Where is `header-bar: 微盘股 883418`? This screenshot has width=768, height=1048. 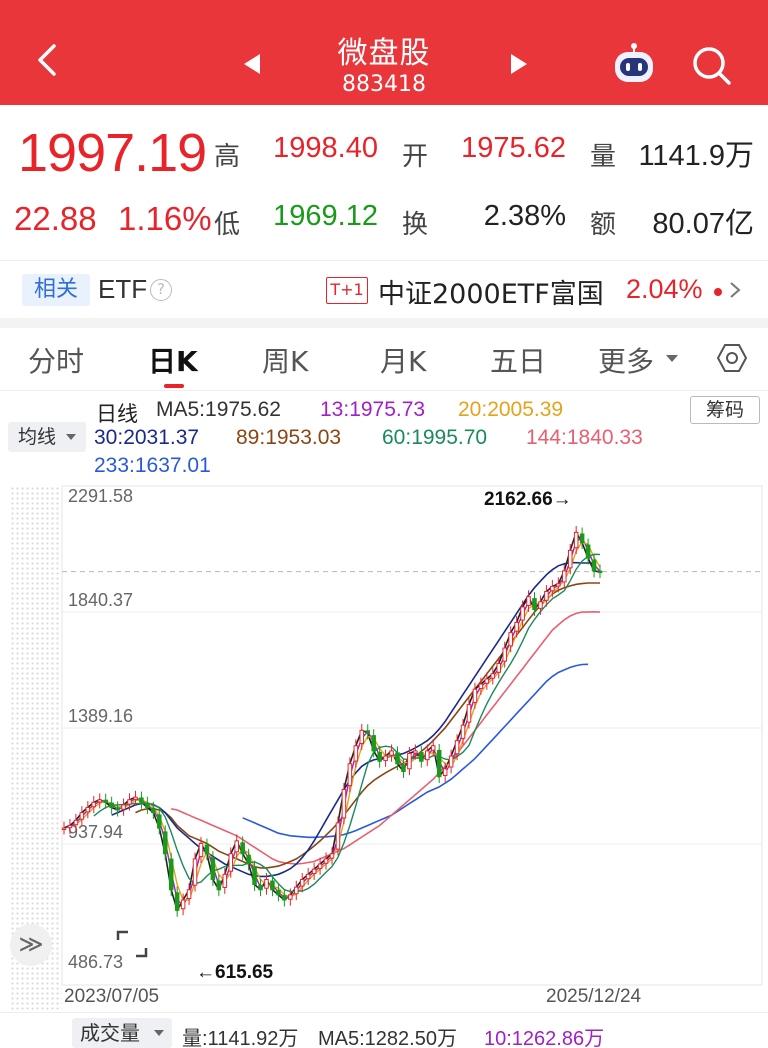 header-bar: 微盘股 883418 is located at coordinates (384, 52).